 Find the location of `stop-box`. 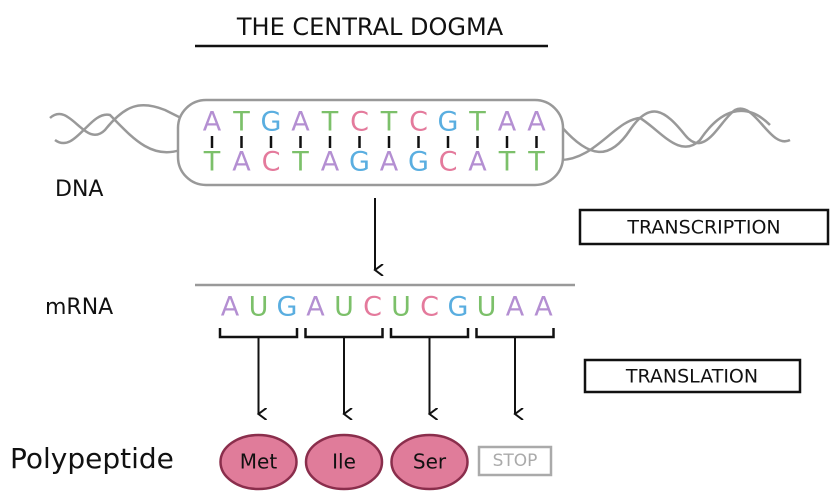

stop-box is located at coordinates (515, 461).